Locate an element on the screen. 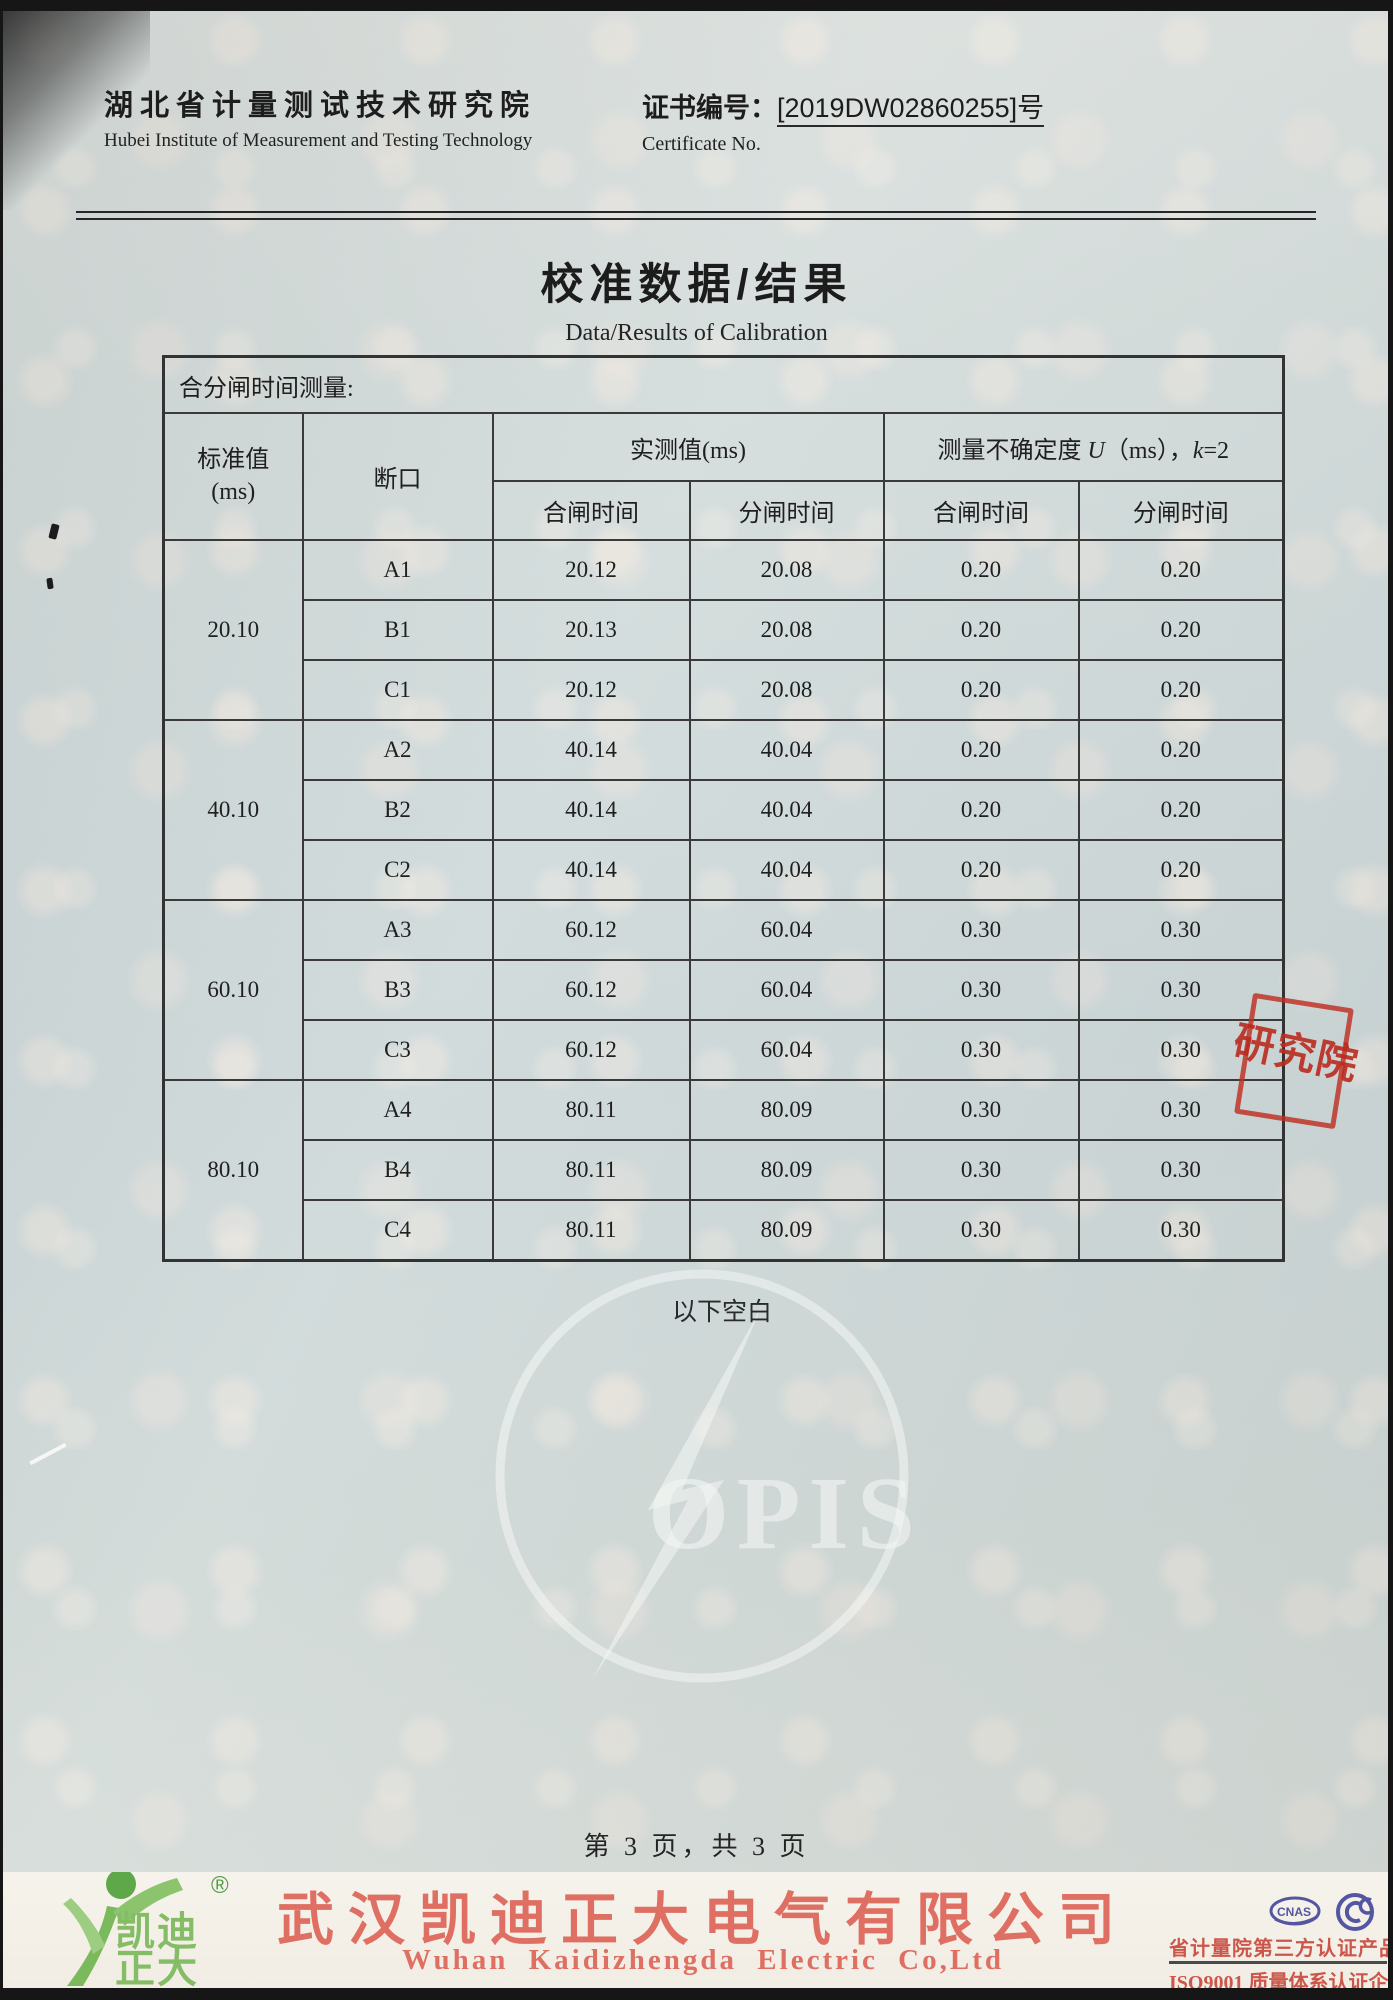 The width and height of the screenshot is (1393, 2000). photo-corner-shadow is located at coordinates (75, 105).